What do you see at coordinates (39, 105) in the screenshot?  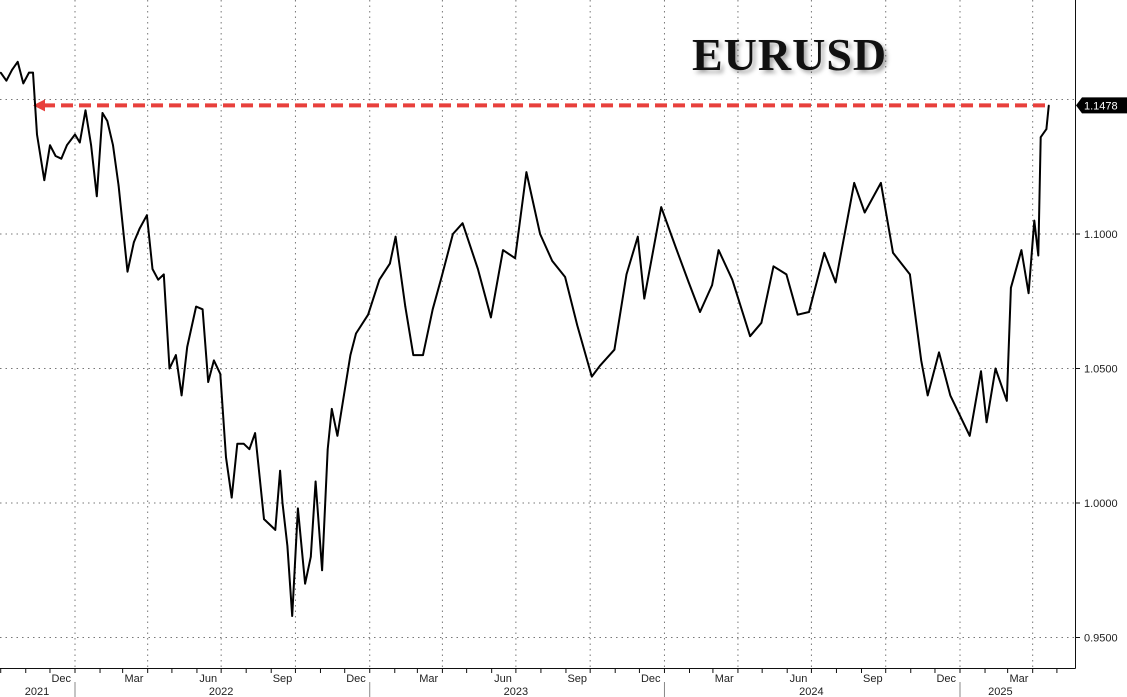 I see `arrow-head-icon` at bounding box center [39, 105].